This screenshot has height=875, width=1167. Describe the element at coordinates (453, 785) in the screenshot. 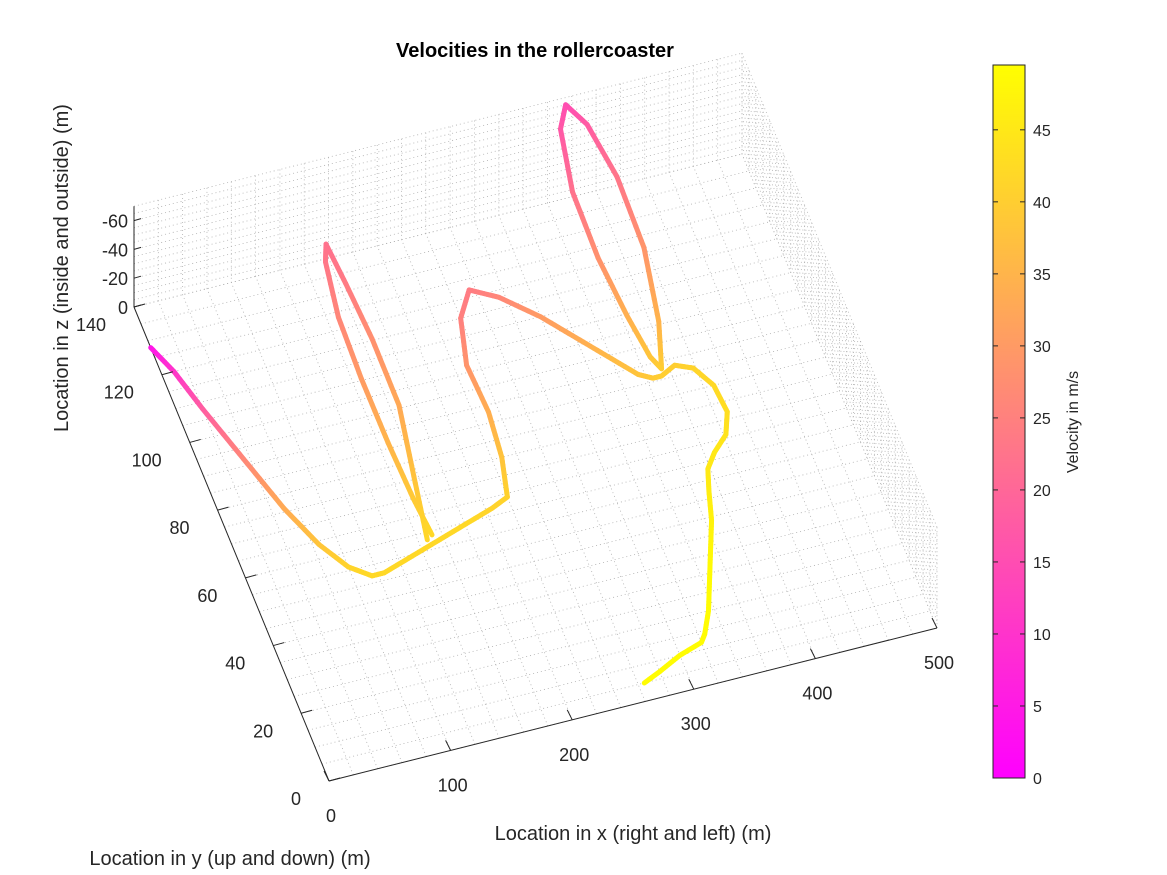

I see `x-tick-label: 100` at that location.